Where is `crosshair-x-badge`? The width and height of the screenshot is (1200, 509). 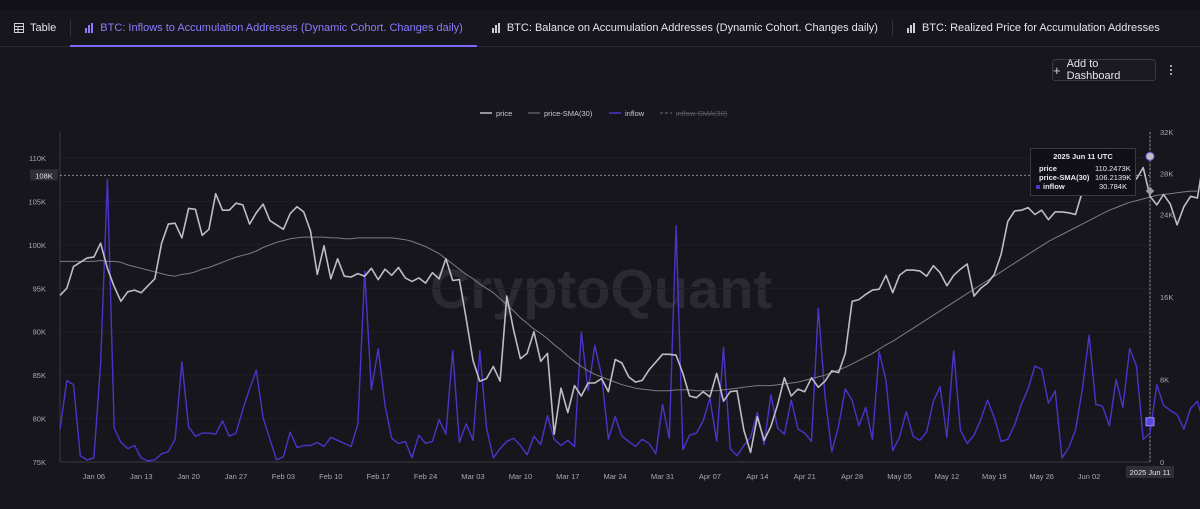 crosshair-x-badge is located at coordinates (1150, 472).